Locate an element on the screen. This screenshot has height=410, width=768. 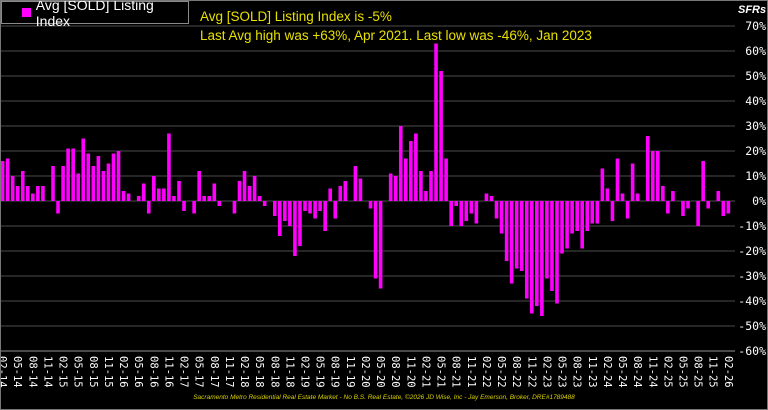
x-tick-label: 11-18 is located at coordinates (289, 372).